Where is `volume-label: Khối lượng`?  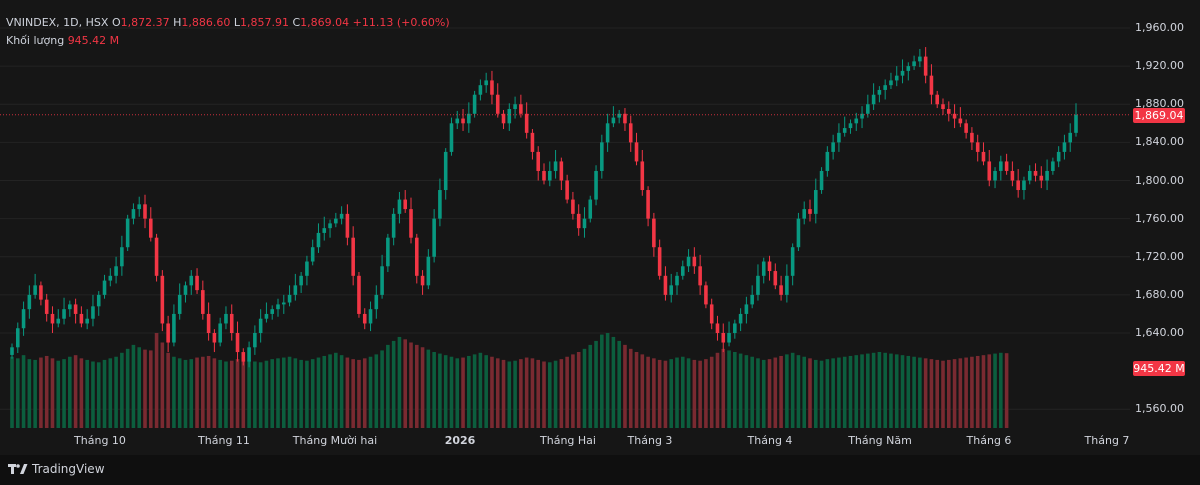
volume-label: Khối lượng is located at coordinates (35, 40).